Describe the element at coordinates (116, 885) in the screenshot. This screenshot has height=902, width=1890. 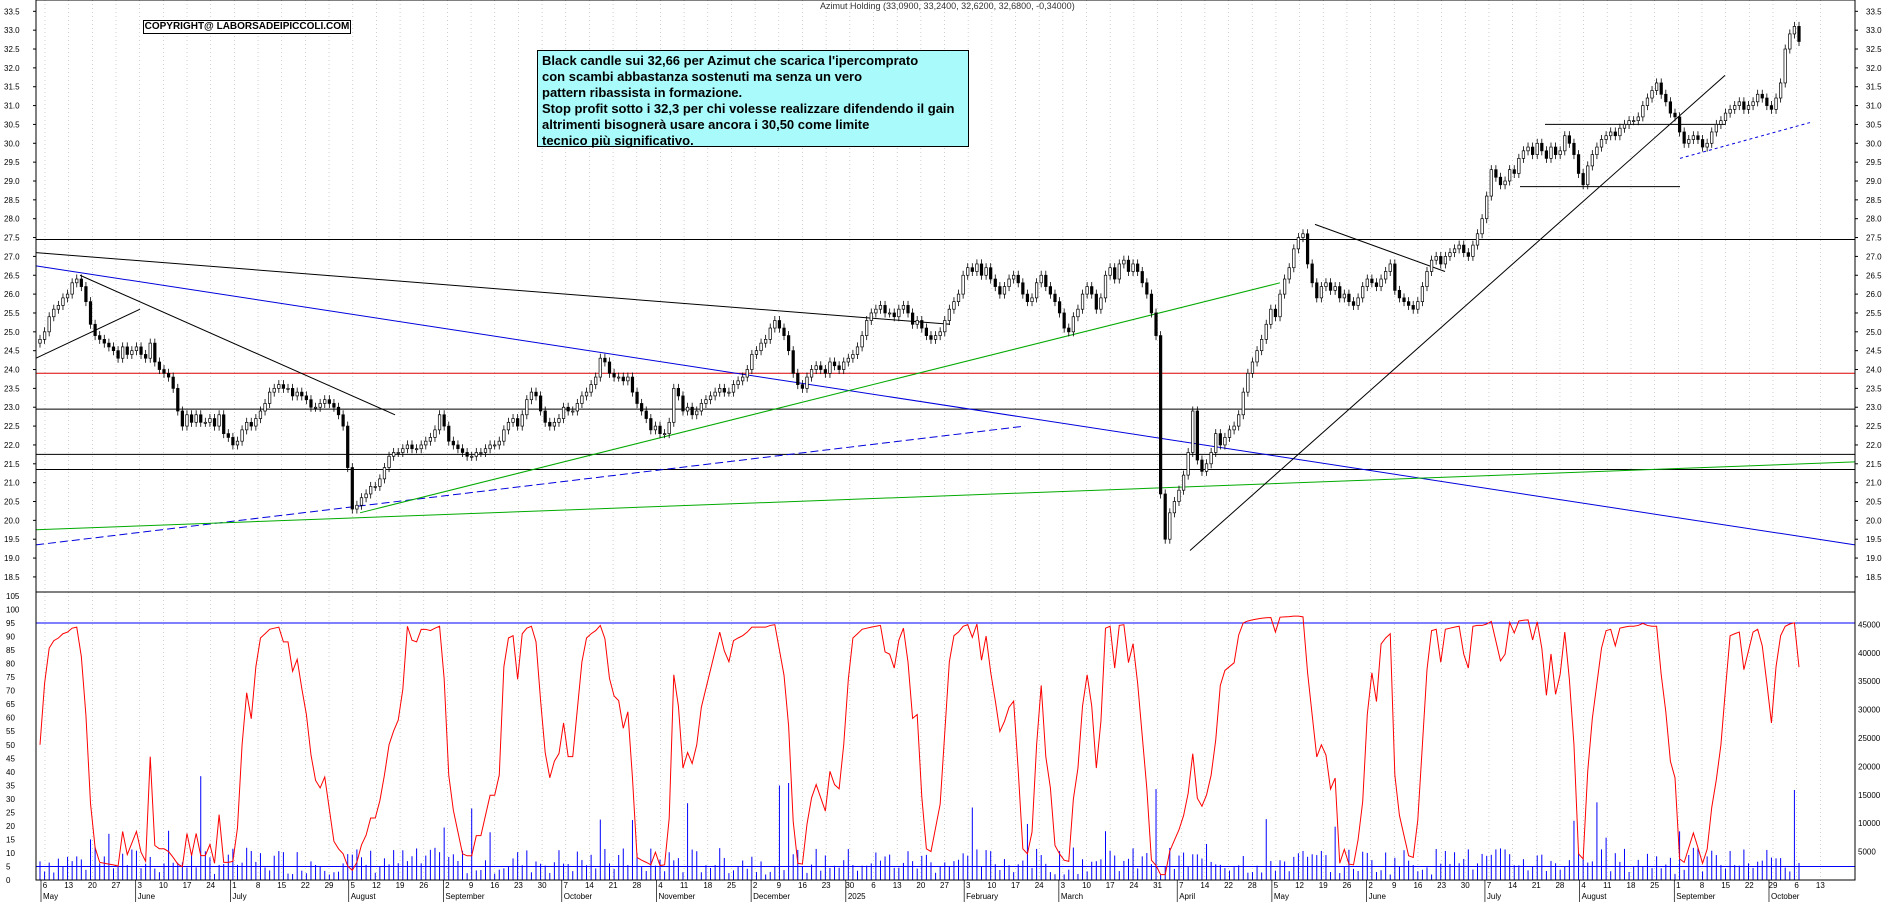
I see `x-day-label: 27` at that location.